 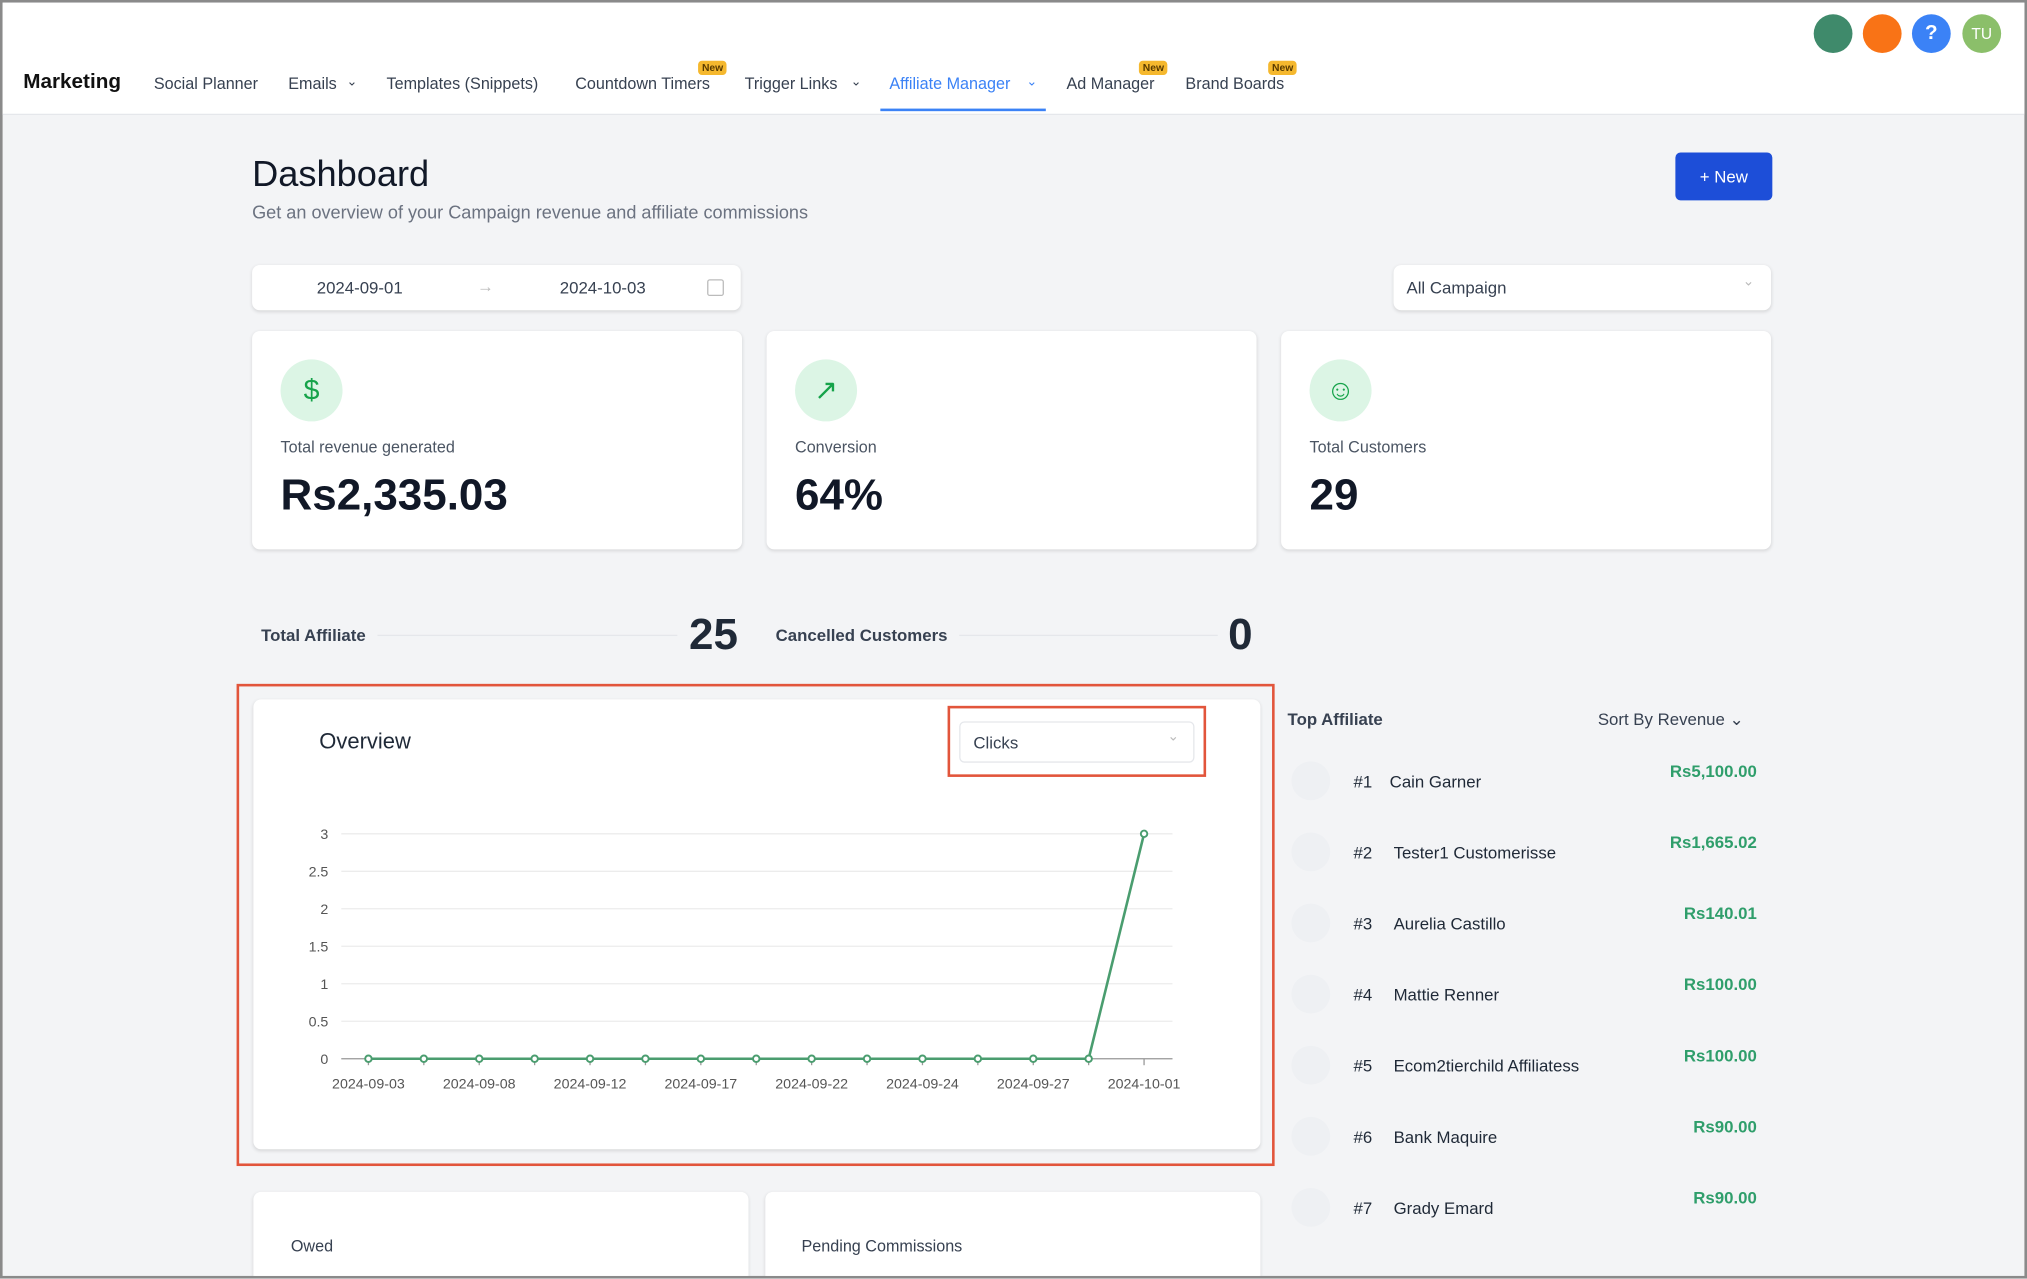 What do you see at coordinates (359, 287) in the screenshot?
I see `start-date: 2024-09-01` at bounding box center [359, 287].